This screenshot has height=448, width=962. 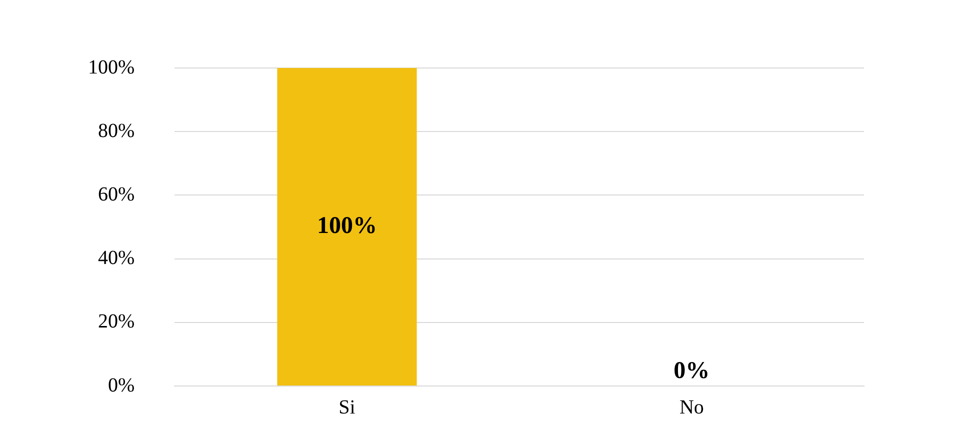 I want to click on data-label: 100%, so click(x=346, y=225).